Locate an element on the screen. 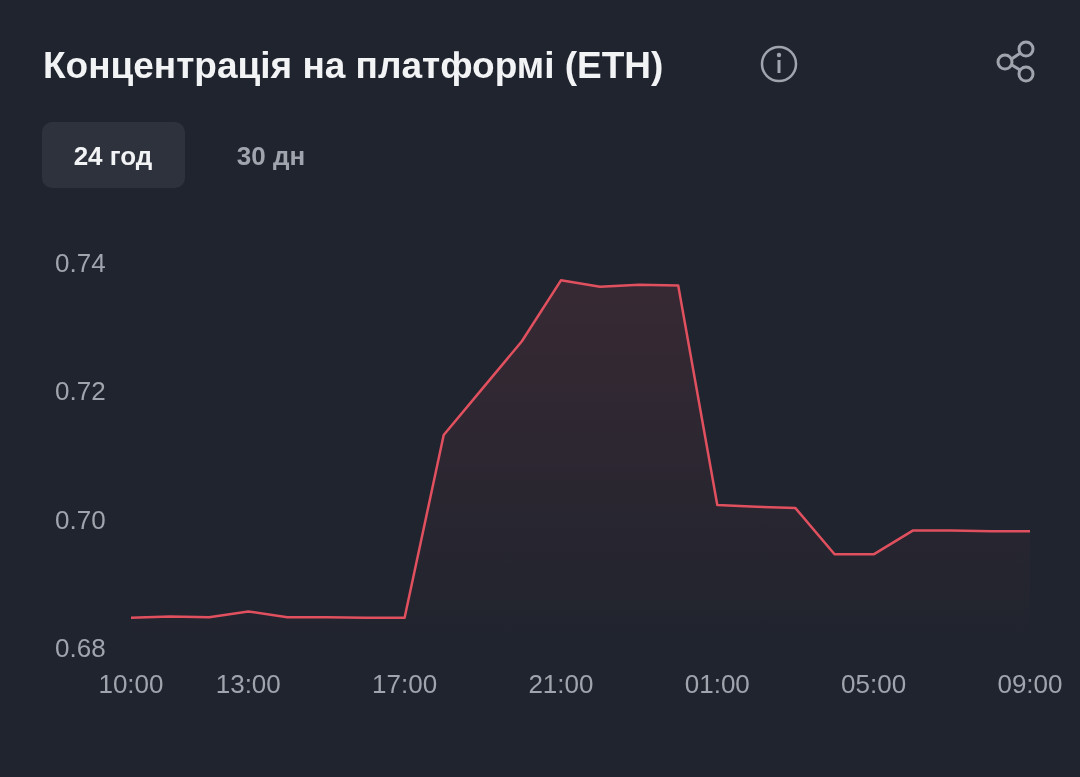 This screenshot has width=1080, height=777. text: 24 год is located at coordinates (113, 156).